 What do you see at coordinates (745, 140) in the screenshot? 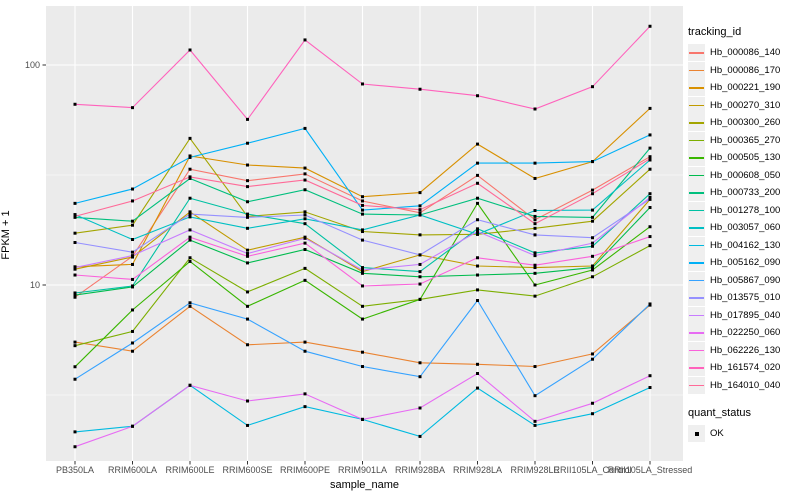
I see `legend-item-label: Hb_000365_270` at bounding box center [745, 140].